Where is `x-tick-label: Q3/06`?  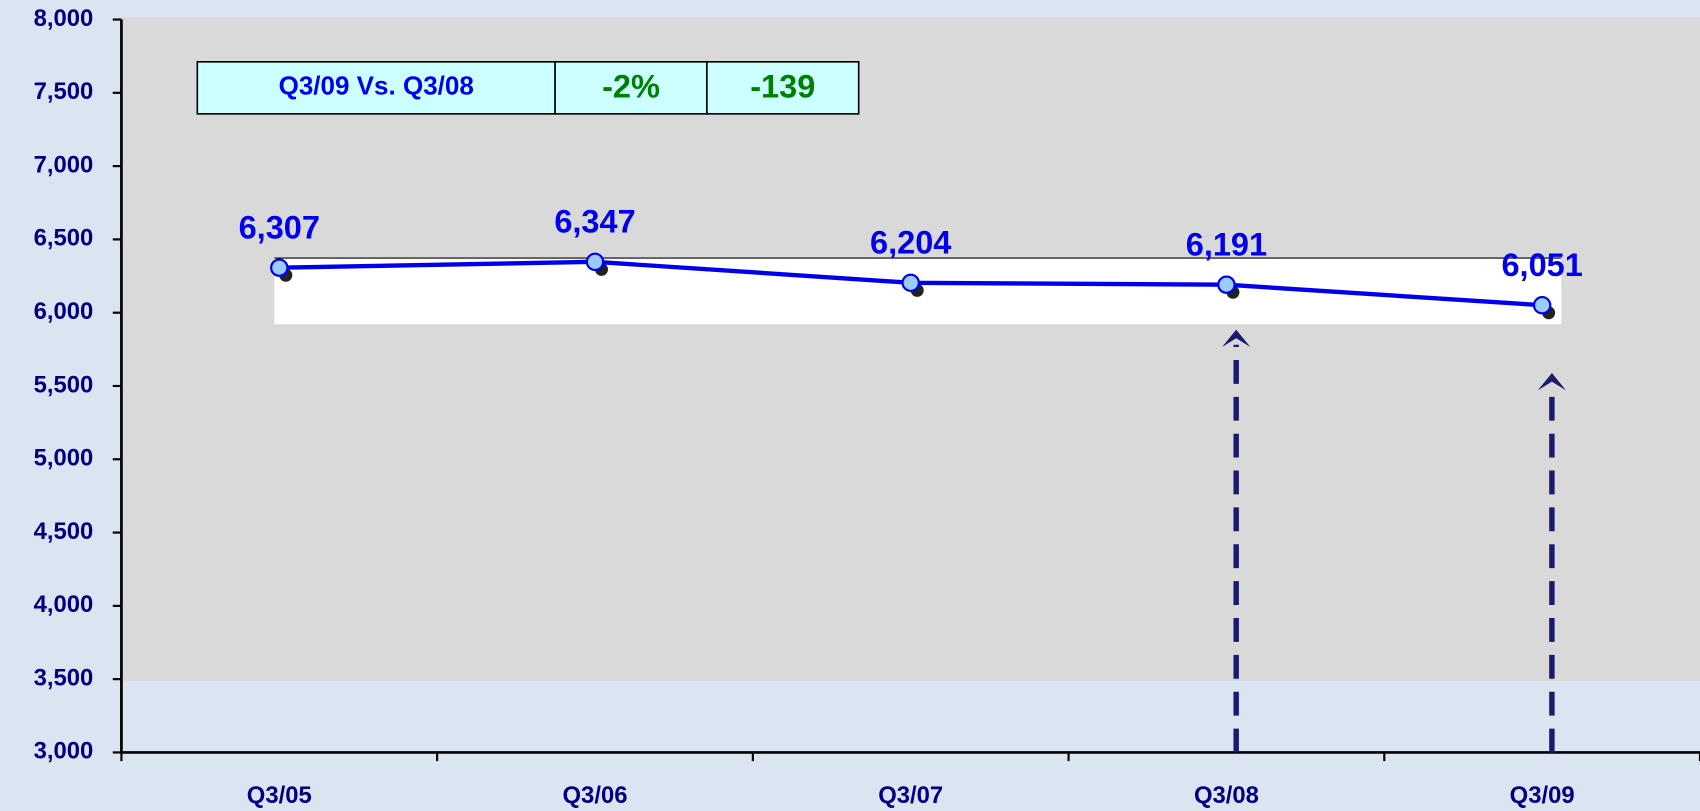 x-tick-label: Q3/06 is located at coordinates (595, 795).